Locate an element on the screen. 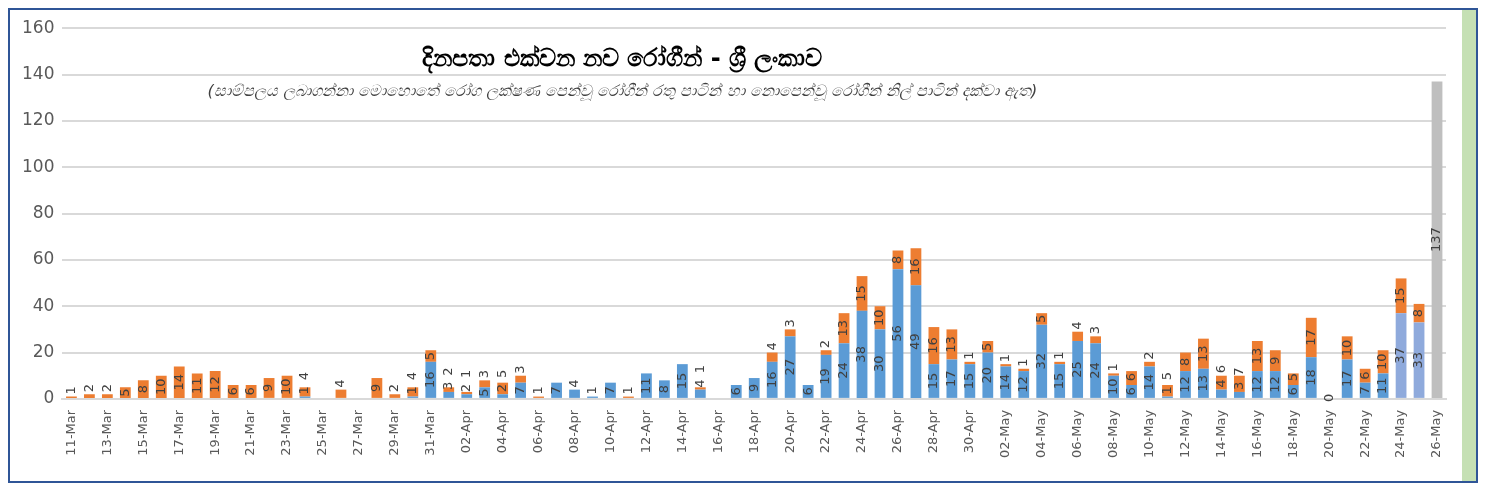 The image size is (1496, 495). x-tick-label: 16-May is located at coordinates (1256, 433).